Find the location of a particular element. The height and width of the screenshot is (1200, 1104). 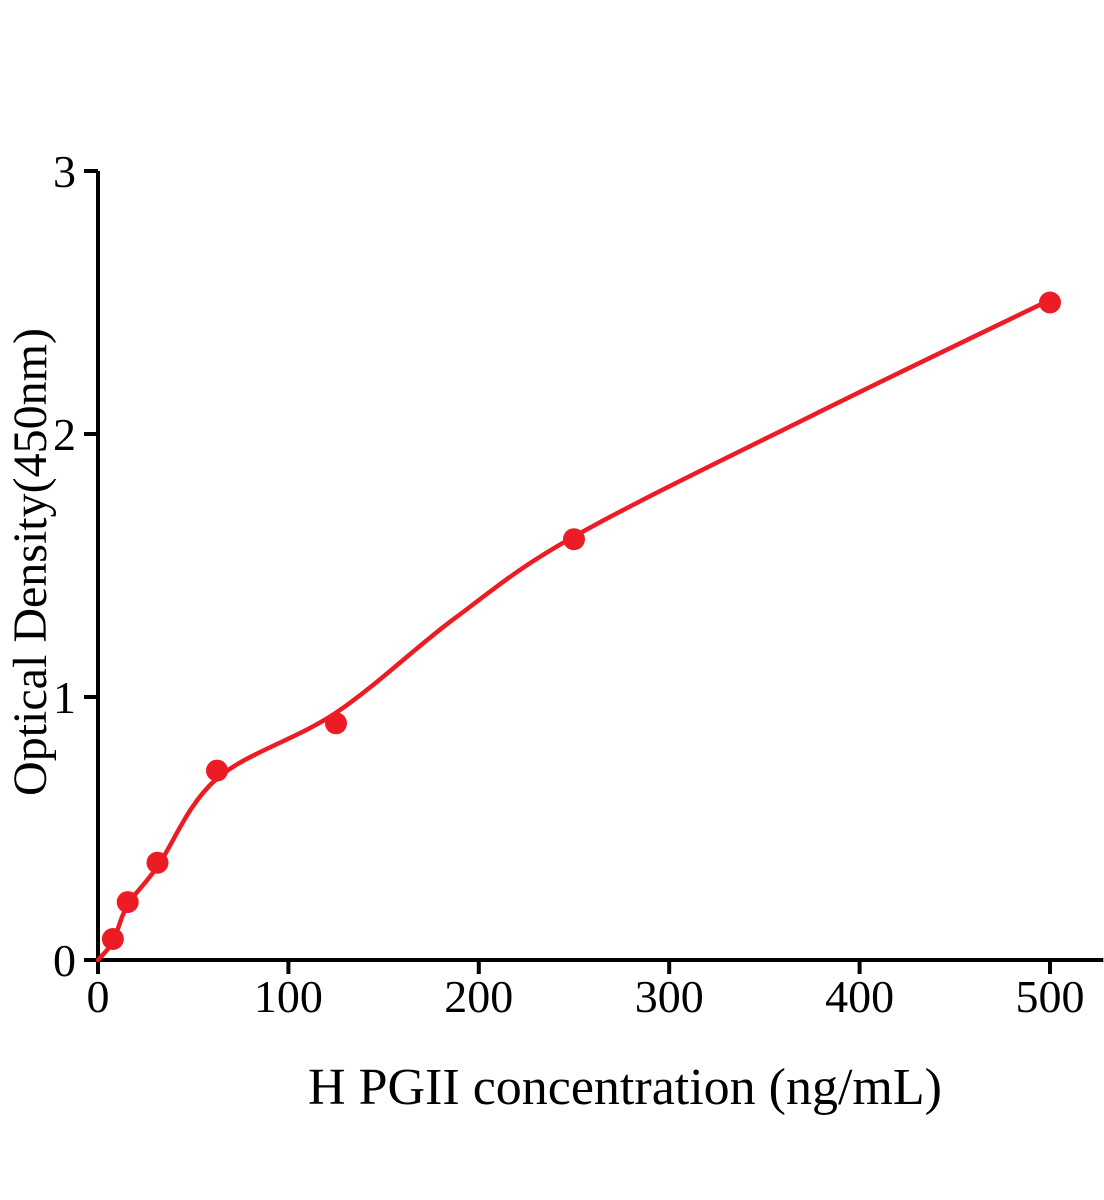

x-axis-title: H PGII concentration (ng/mL) is located at coordinates (625, 1087).